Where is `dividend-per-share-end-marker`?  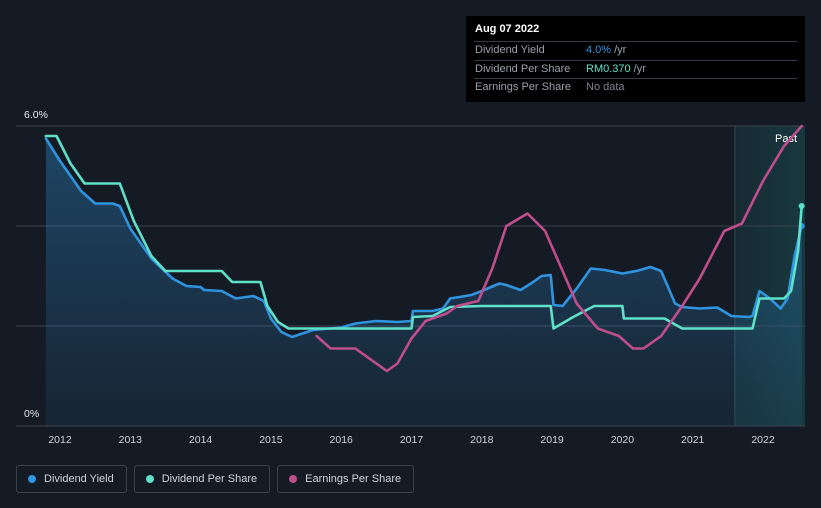
dividend-per-share-end-marker is located at coordinates (801, 206).